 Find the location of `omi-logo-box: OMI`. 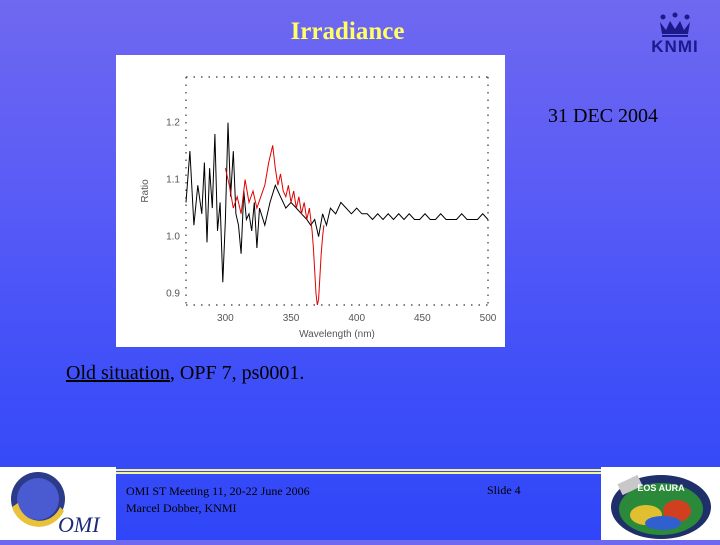

omi-logo-box: OMI is located at coordinates (58, 503).